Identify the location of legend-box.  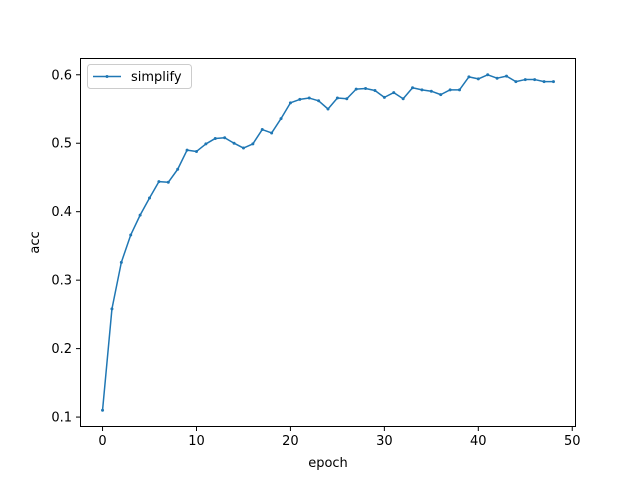
(139, 76).